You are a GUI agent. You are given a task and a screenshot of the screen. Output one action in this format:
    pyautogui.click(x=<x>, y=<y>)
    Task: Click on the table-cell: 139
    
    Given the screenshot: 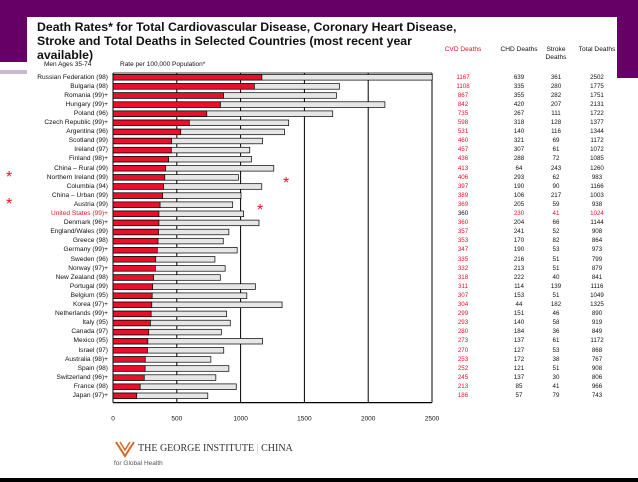 What is the action you would take?
    pyautogui.click(x=556, y=286)
    